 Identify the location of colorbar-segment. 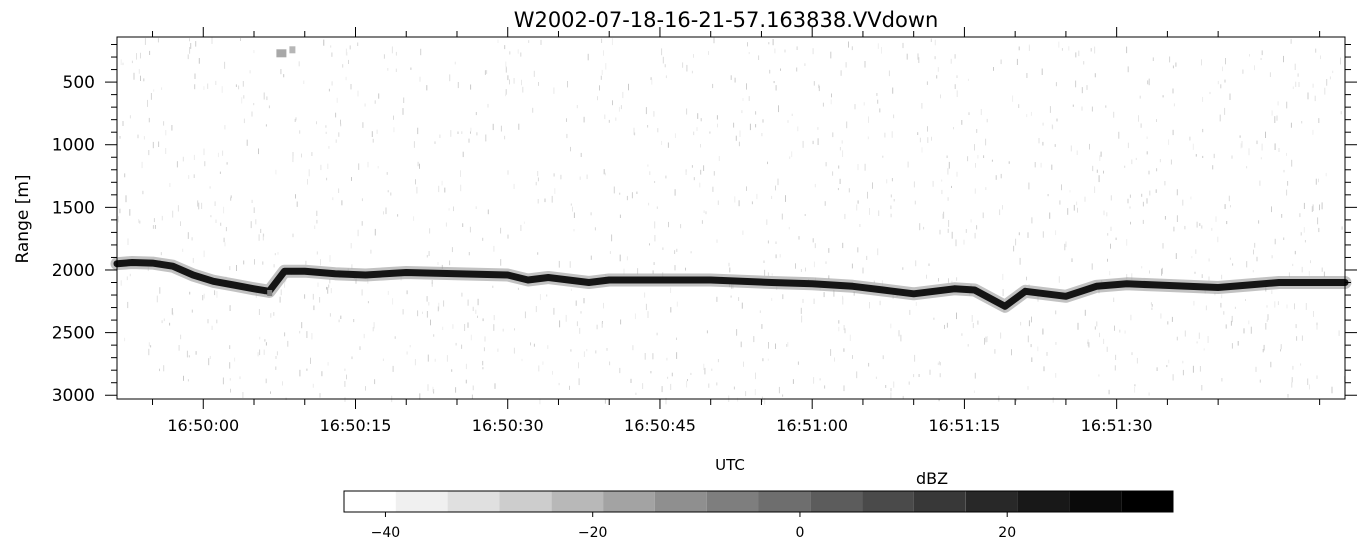
(629, 501).